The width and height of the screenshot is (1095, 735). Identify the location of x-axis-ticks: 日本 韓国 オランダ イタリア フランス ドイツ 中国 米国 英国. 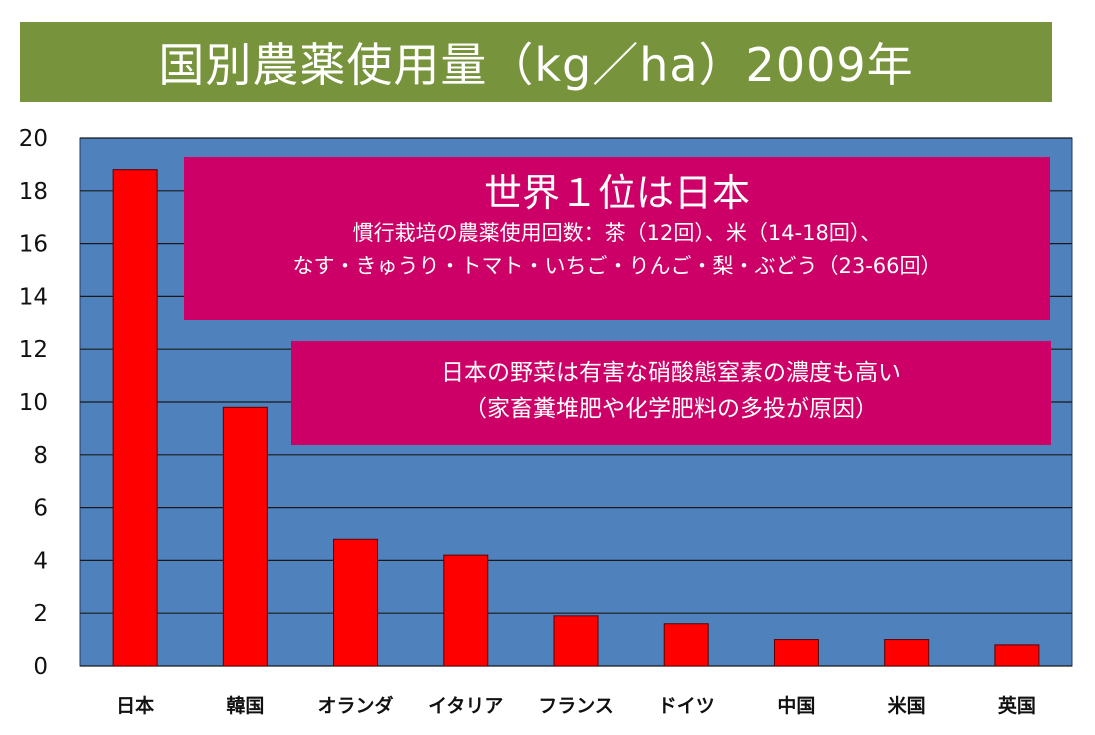
(576, 705).